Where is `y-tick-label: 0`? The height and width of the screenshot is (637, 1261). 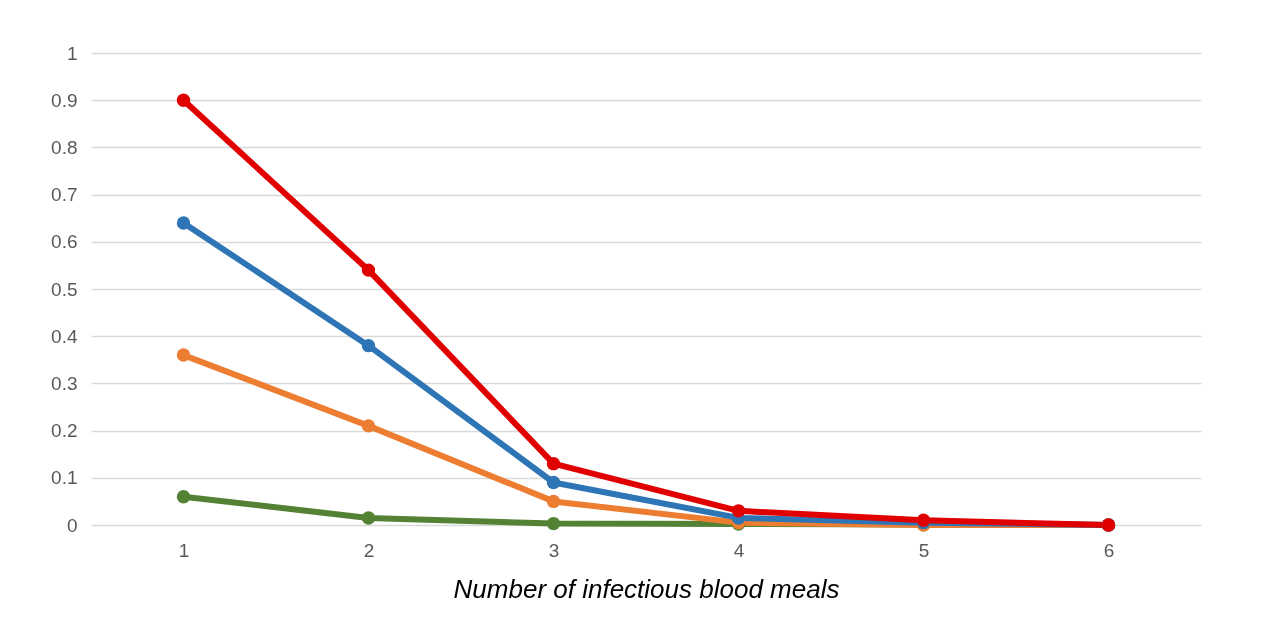 y-tick-label: 0 is located at coordinates (72, 525).